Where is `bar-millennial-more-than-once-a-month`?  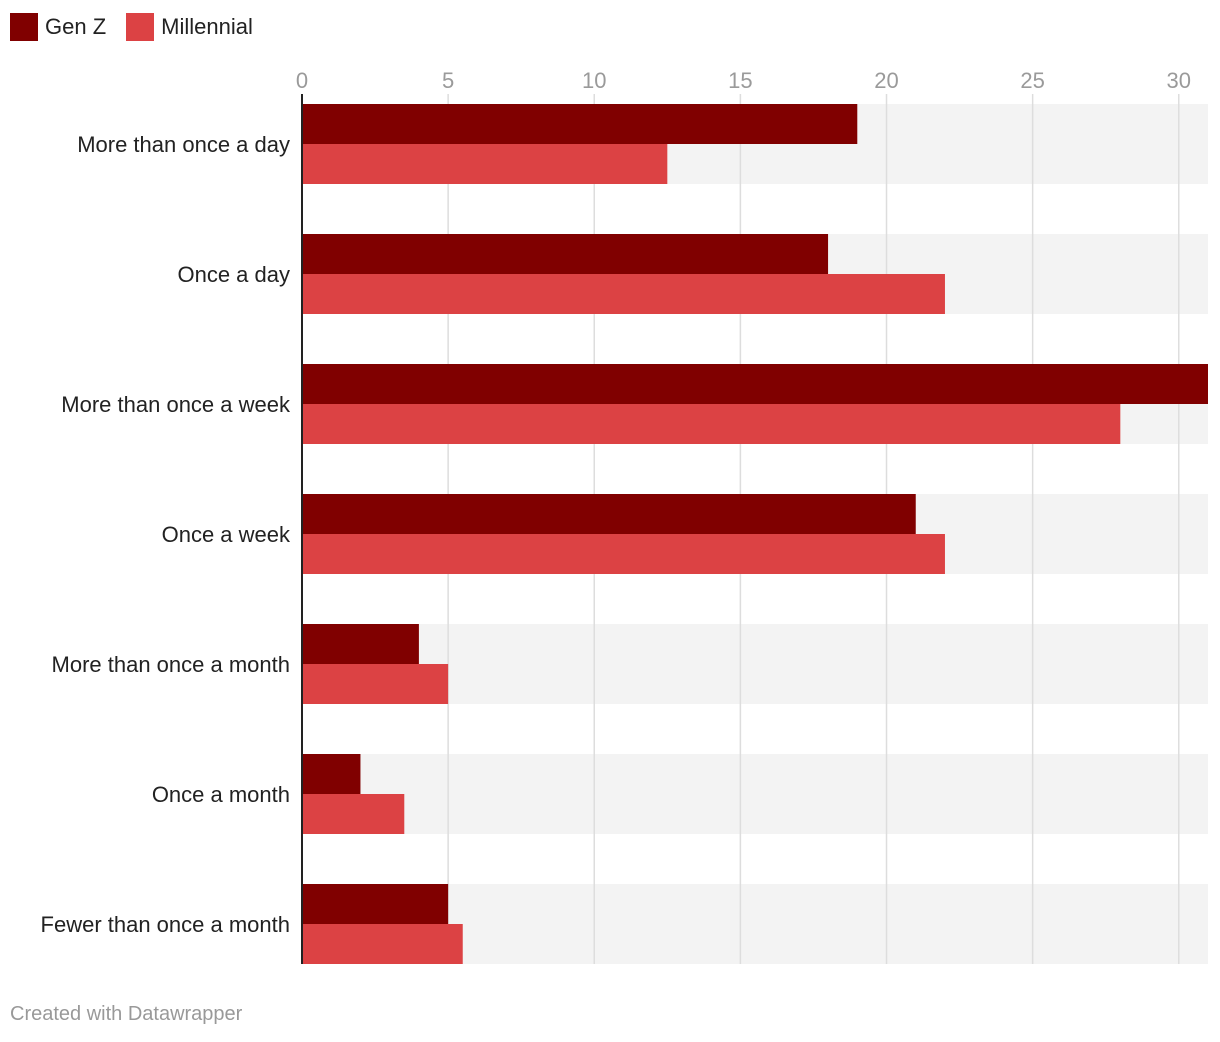
bar-millennial-more-than-once-a-month is located at coordinates (375, 684).